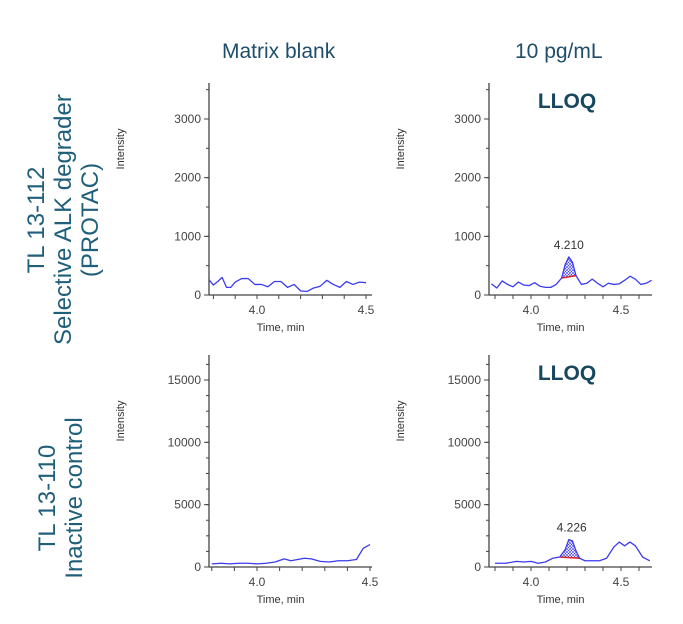 The height and width of the screenshot is (624, 683). I want to click on column-title-10-pg-ml: 10 pg/mL, so click(559, 51).